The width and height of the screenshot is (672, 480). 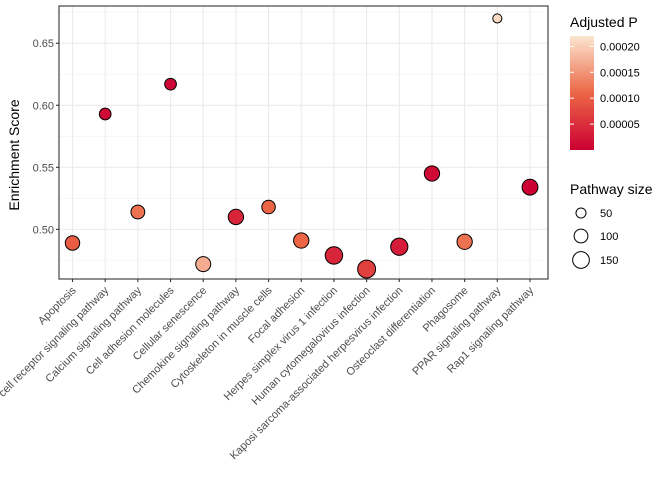 I want to click on y-tick-label: 0.65, so click(x=43, y=44).